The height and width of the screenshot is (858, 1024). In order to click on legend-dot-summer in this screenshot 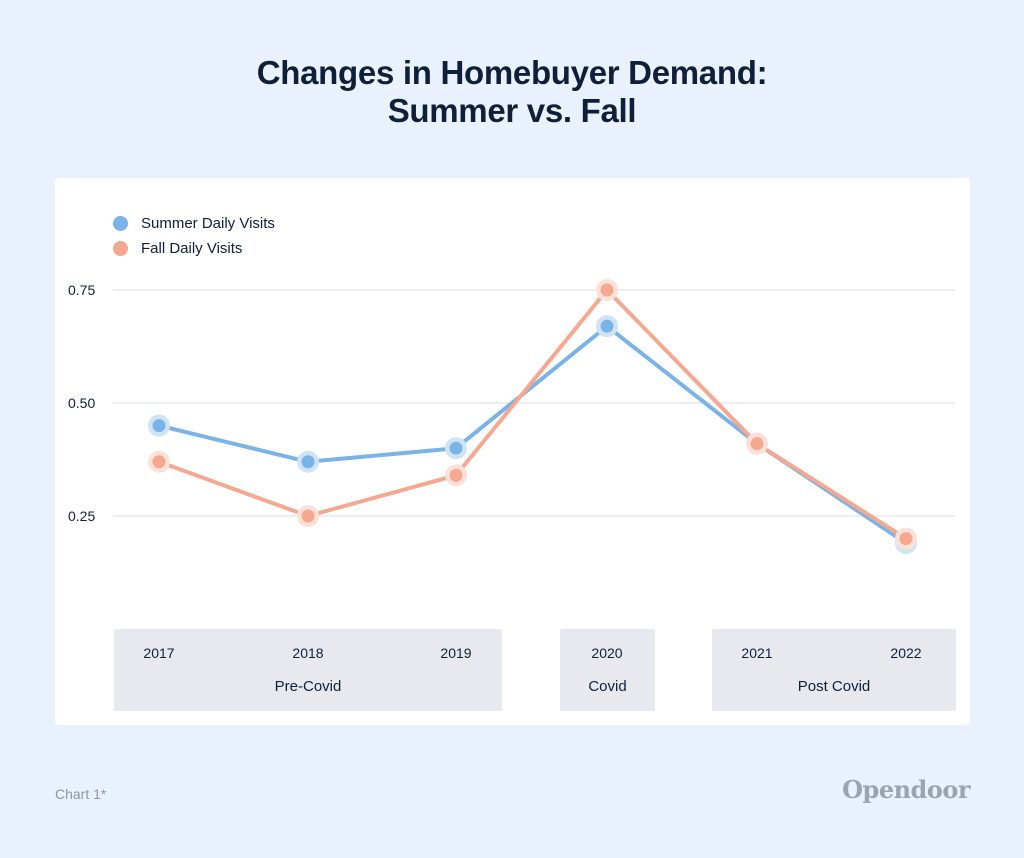, I will do `click(120, 223)`.